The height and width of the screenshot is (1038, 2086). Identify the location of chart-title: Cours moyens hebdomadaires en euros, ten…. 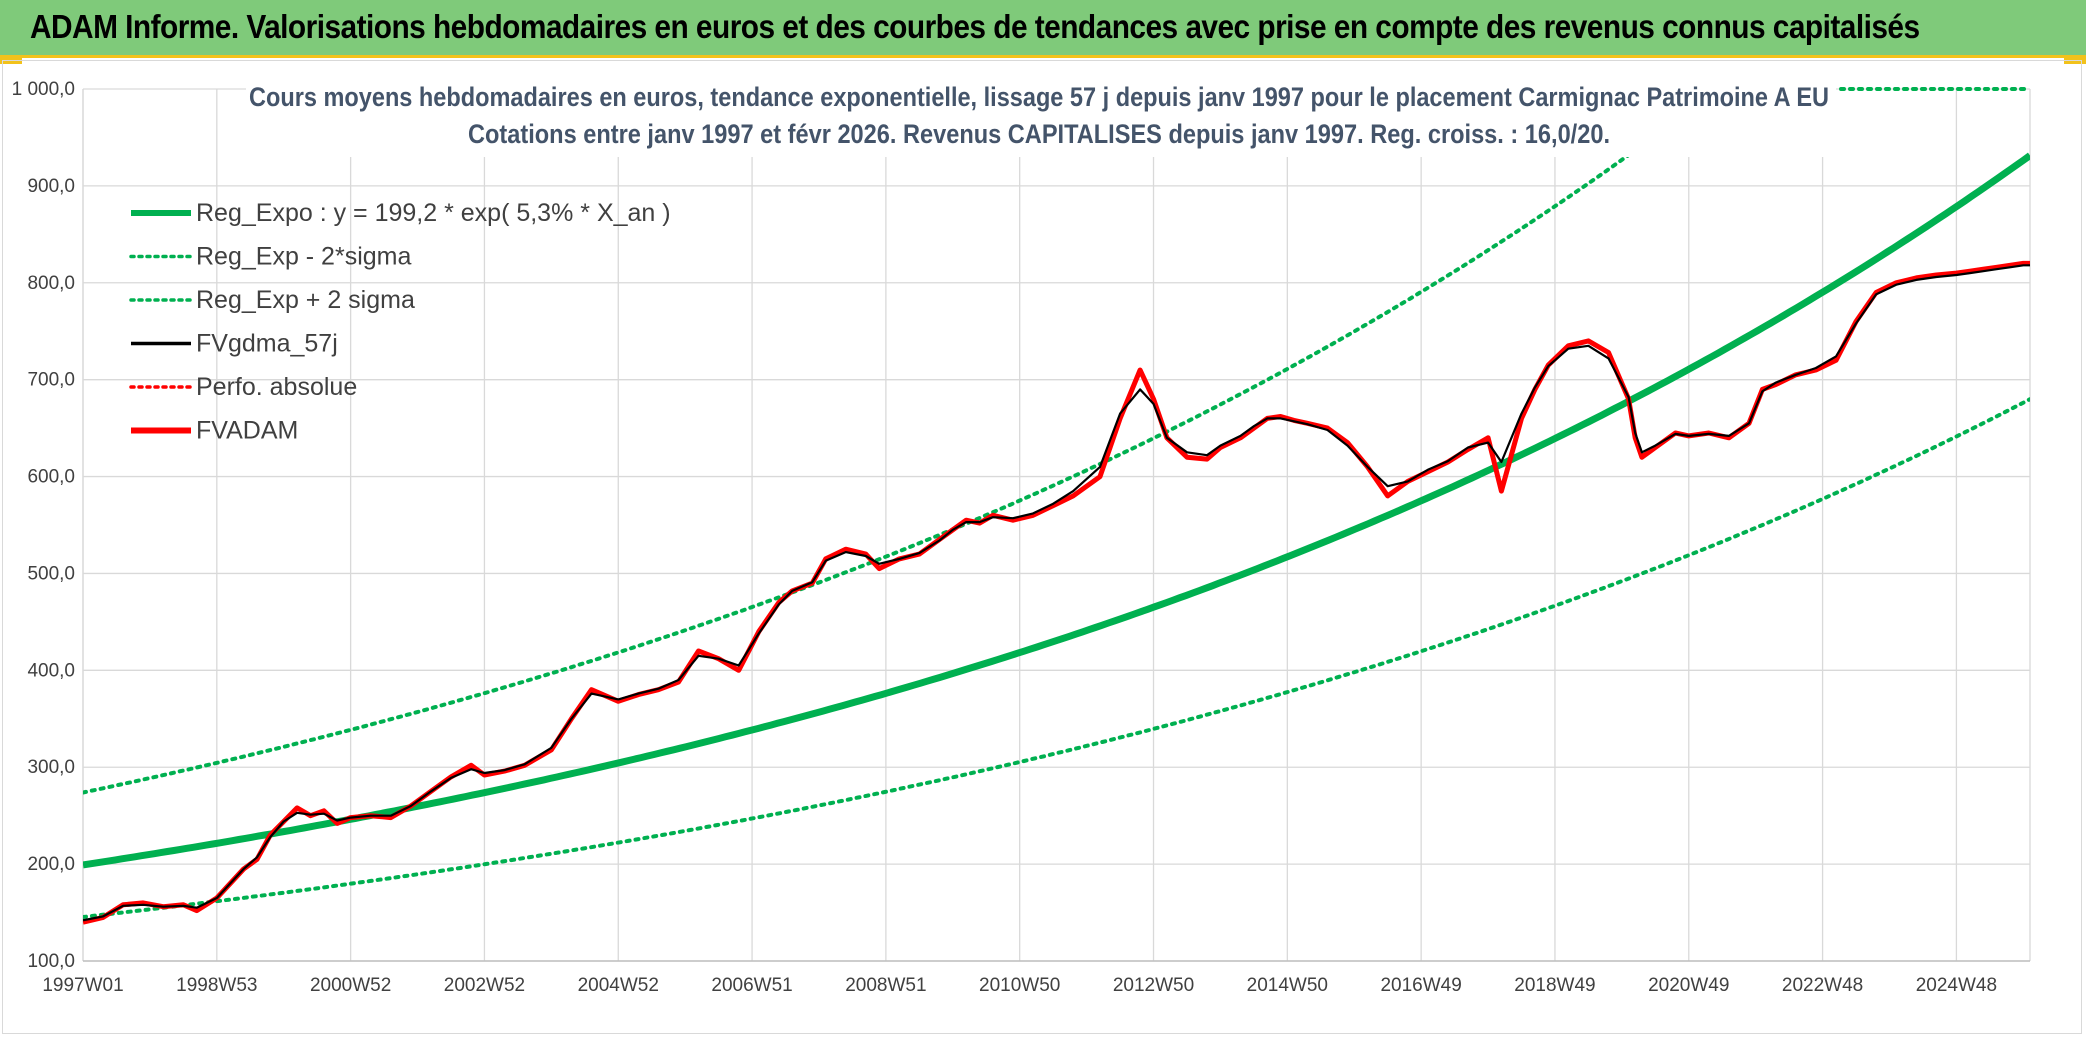
(1041, 109).